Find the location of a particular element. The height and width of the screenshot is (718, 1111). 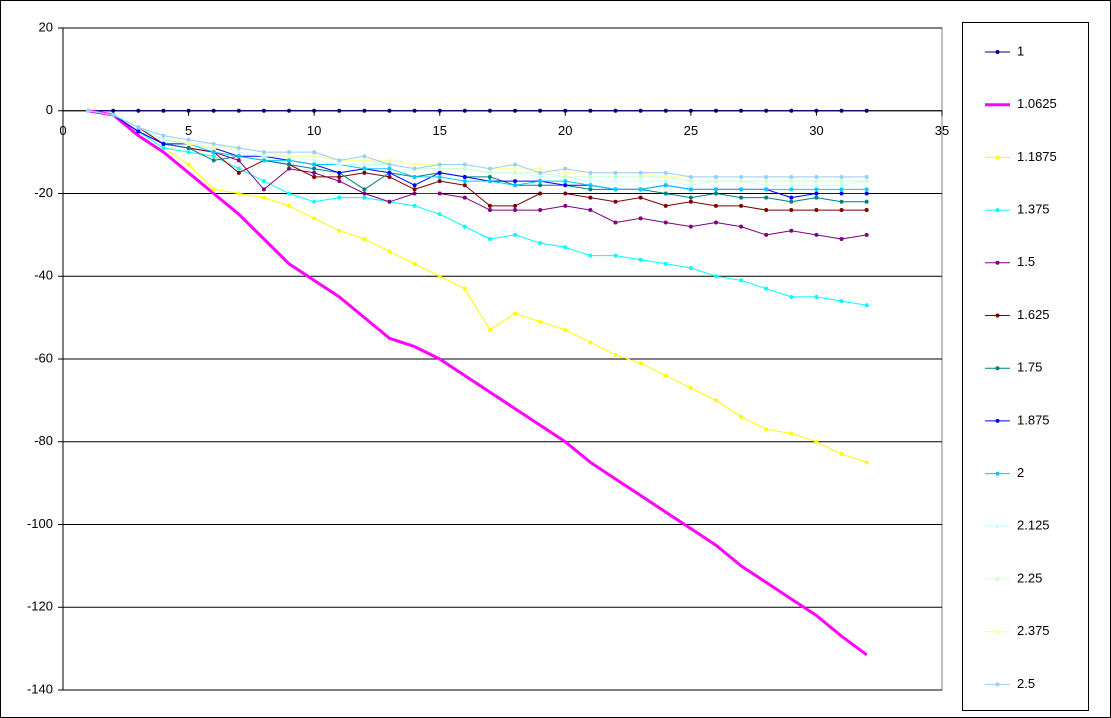

legend-label: 1.875 is located at coordinates (1033, 419).